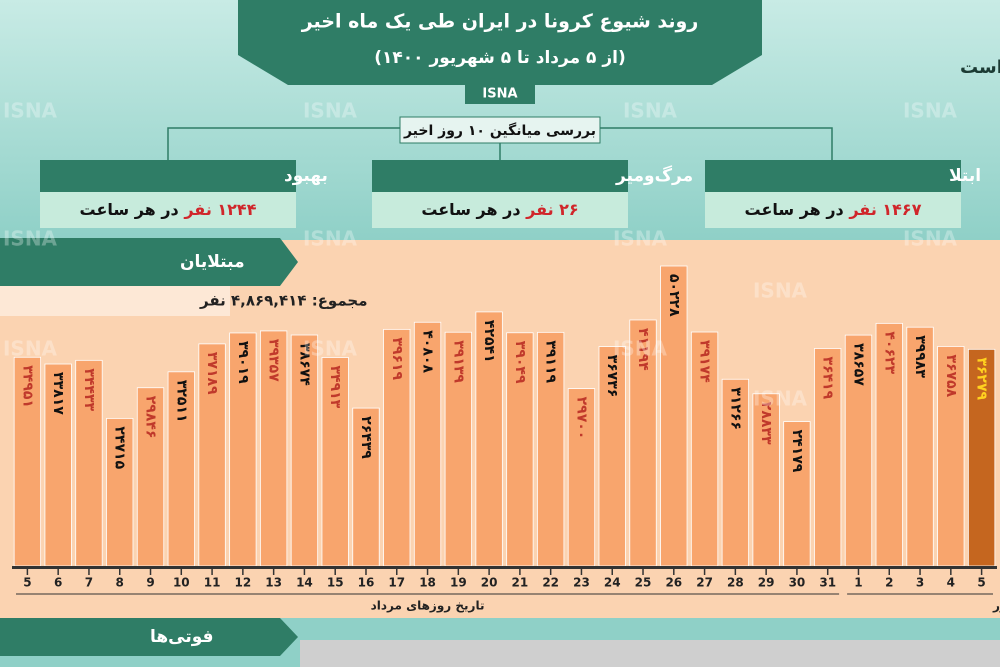 The height and width of the screenshot is (671, 1000). What do you see at coordinates (150, 583) in the screenshot?
I see `x-tick-label: 9` at bounding box center [150, 583].